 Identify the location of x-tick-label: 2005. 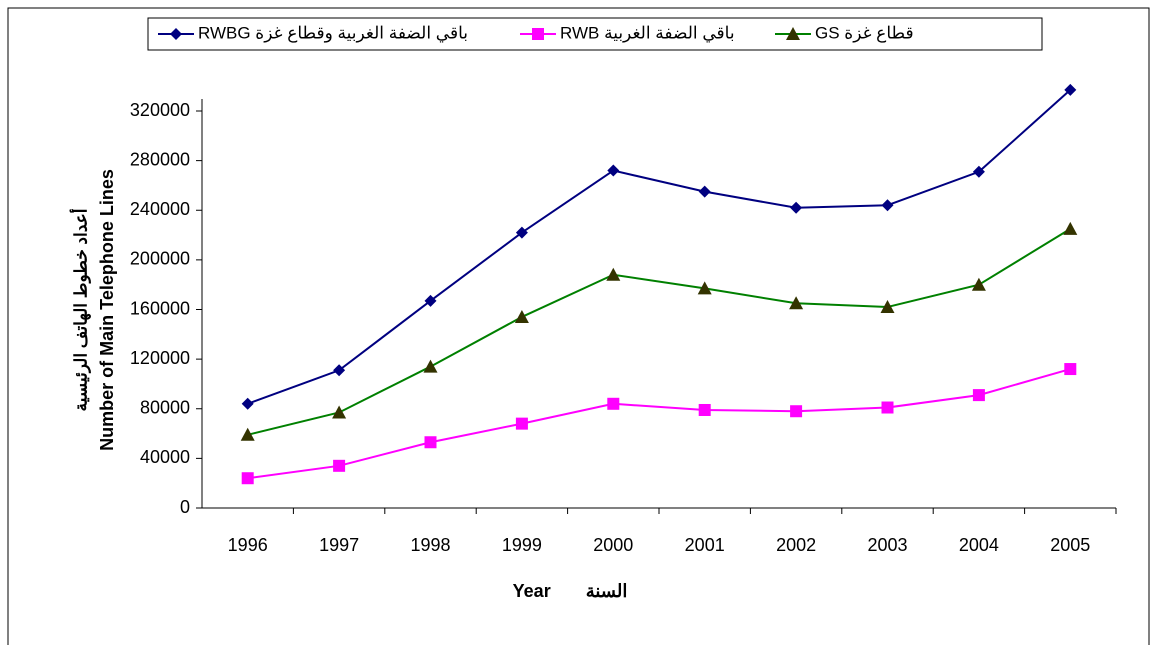
(1070, 545).